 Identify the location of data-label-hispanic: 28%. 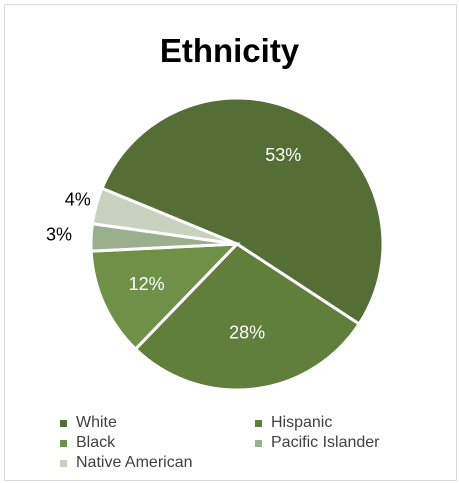
(247, 333).